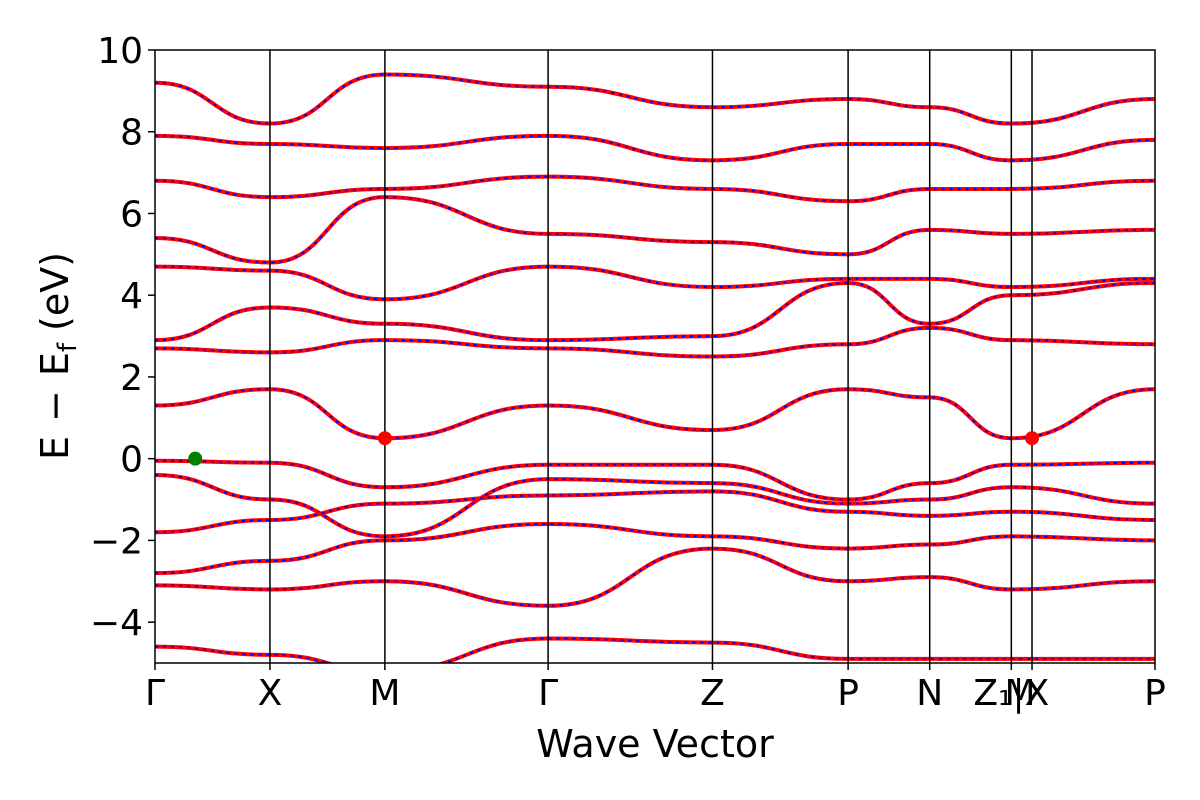 The width and height of the screenshot is (1200, 800). I want to click on band-edge-markers, so click(614, 448).